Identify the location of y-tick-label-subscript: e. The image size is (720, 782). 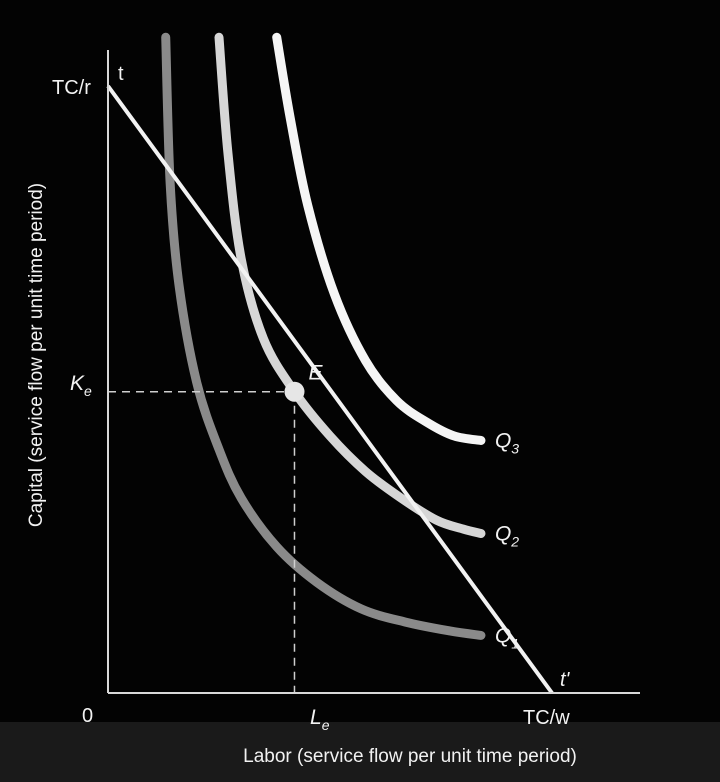
(88, 391).